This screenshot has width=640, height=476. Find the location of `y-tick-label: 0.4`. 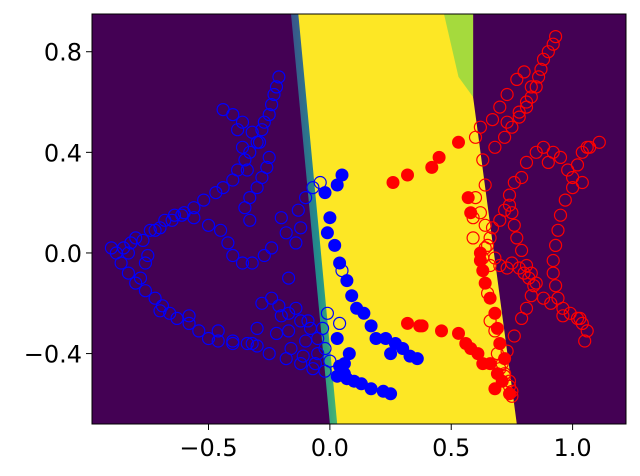

y-tick-label: 0.4 is located at coordinates (63, 153).